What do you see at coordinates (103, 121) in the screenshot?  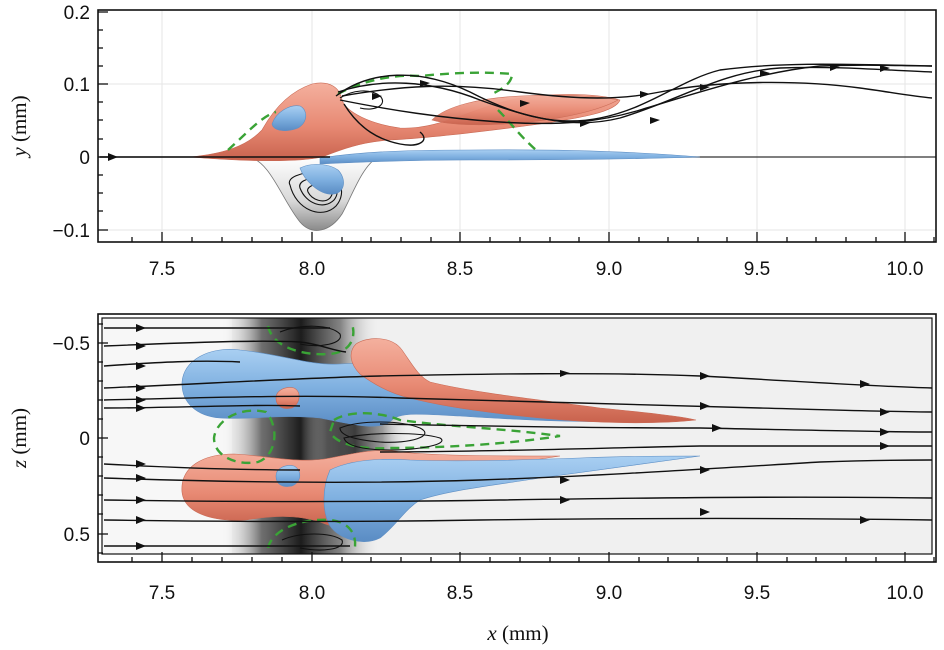 I see `top-y-ticks` at bounding box center [103, 121].